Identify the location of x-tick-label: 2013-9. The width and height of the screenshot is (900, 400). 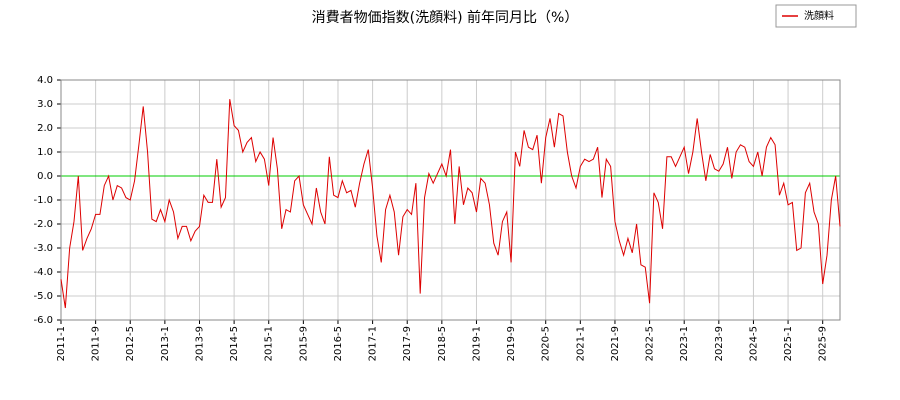
(199, 343).